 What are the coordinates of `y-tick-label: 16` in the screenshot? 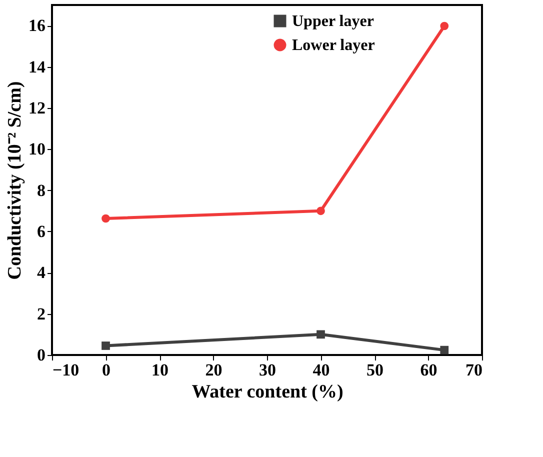 It's located at (37, 26).